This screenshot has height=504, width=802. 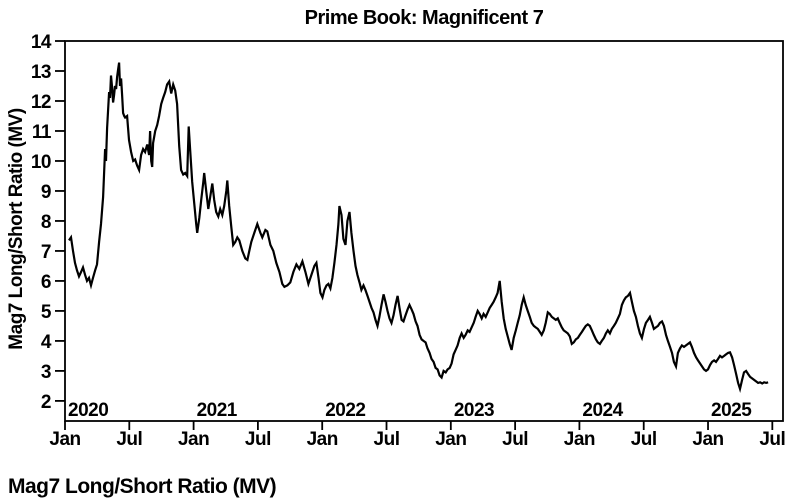 I want to click on y-tick-label: 5, so click(x=46, y=312).